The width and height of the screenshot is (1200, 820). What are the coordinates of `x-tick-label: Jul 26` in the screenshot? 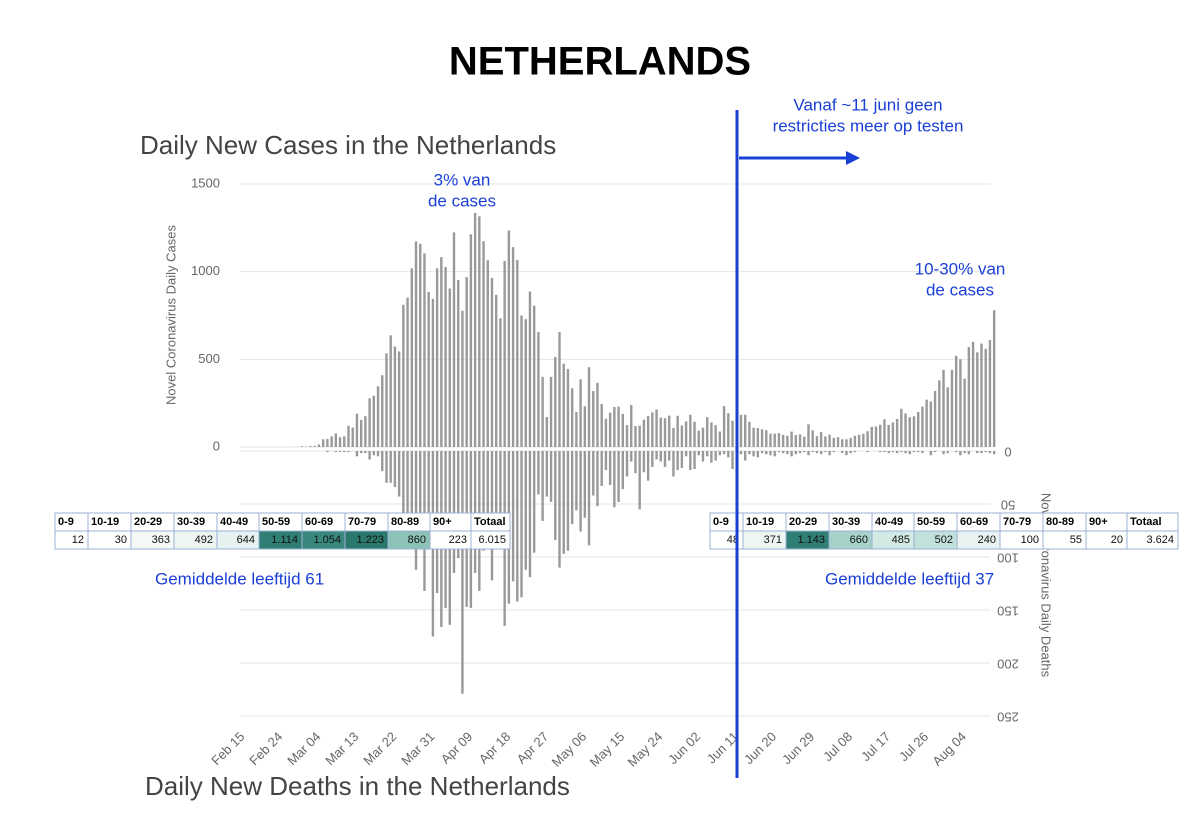 It's located at (913, 746).